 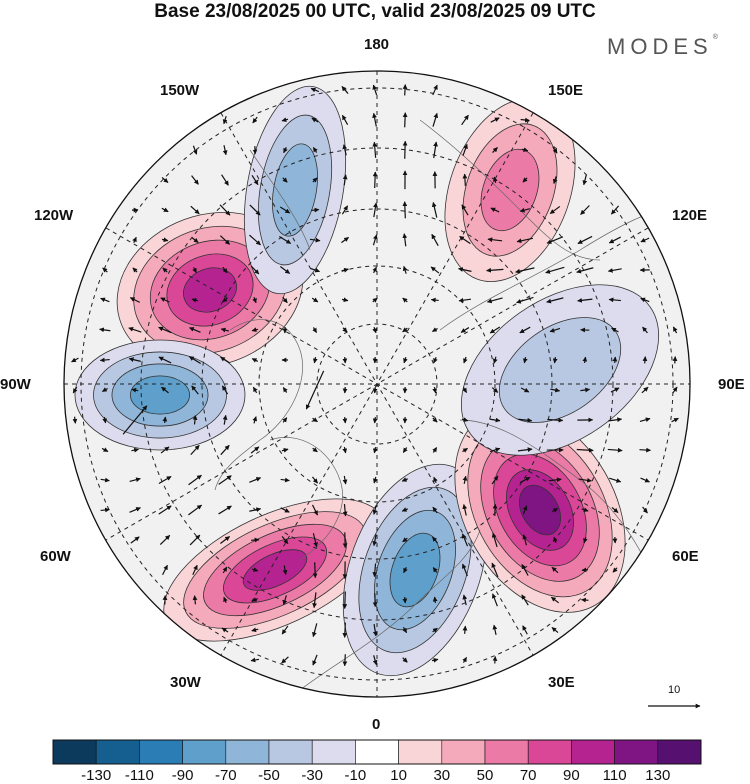 I want to click on lon-label-0: 0, so click(x=376, y=724).